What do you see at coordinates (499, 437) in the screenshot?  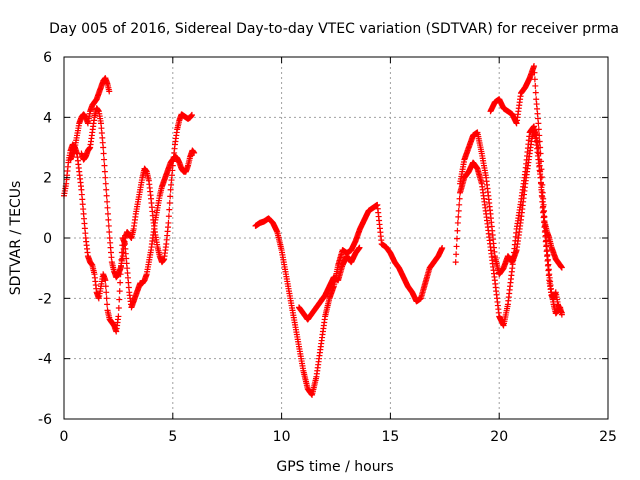 I see `x-tick-label: 20` at bounding box center [499, 437].